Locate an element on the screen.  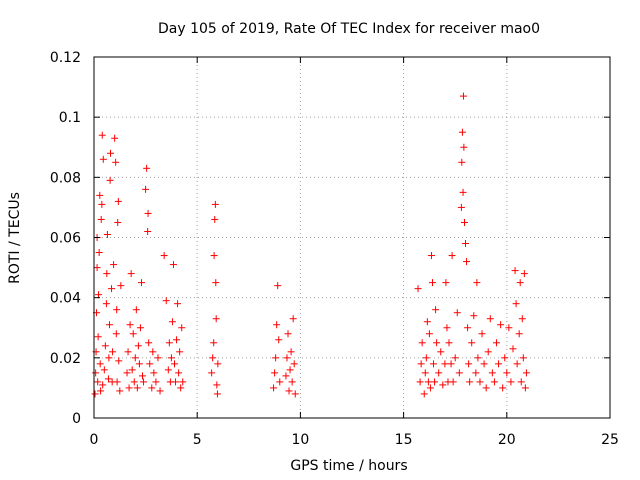
y-tick-label: 0.08 is located at coordinates (65, 178).